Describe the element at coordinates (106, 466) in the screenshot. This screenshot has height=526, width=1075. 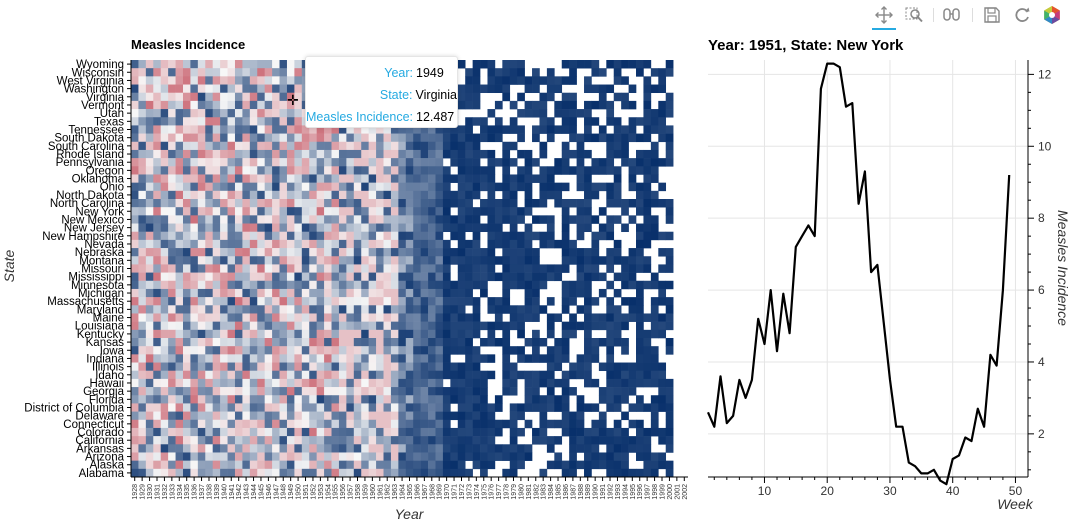
I see `heatmap-y-tick-label: Alaska` at that location.